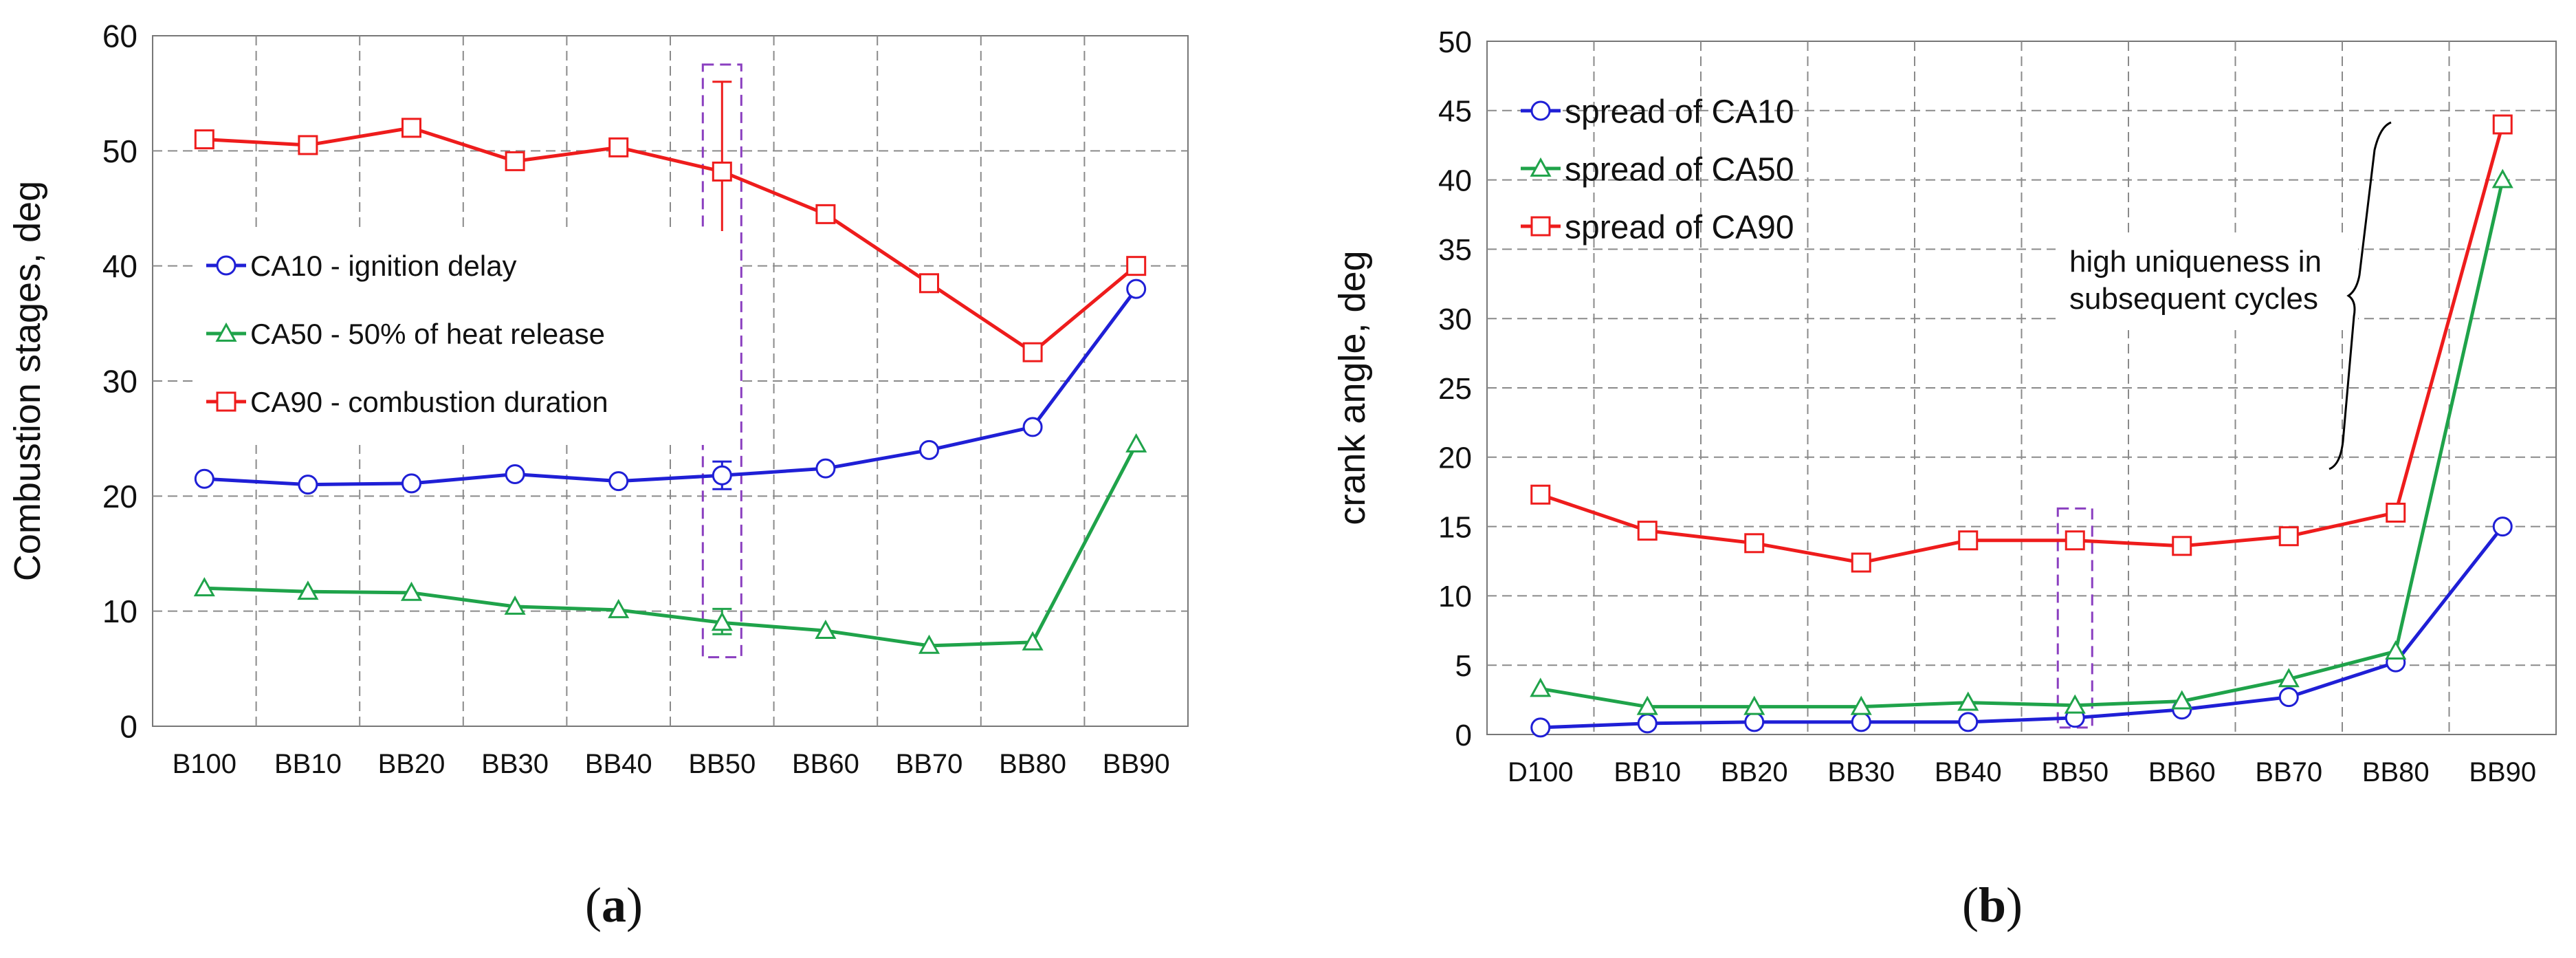  Describe the element at coordinates (27, 381) in the screenshot. I see `y-axis-label: Combustion stages, deg` at that location.